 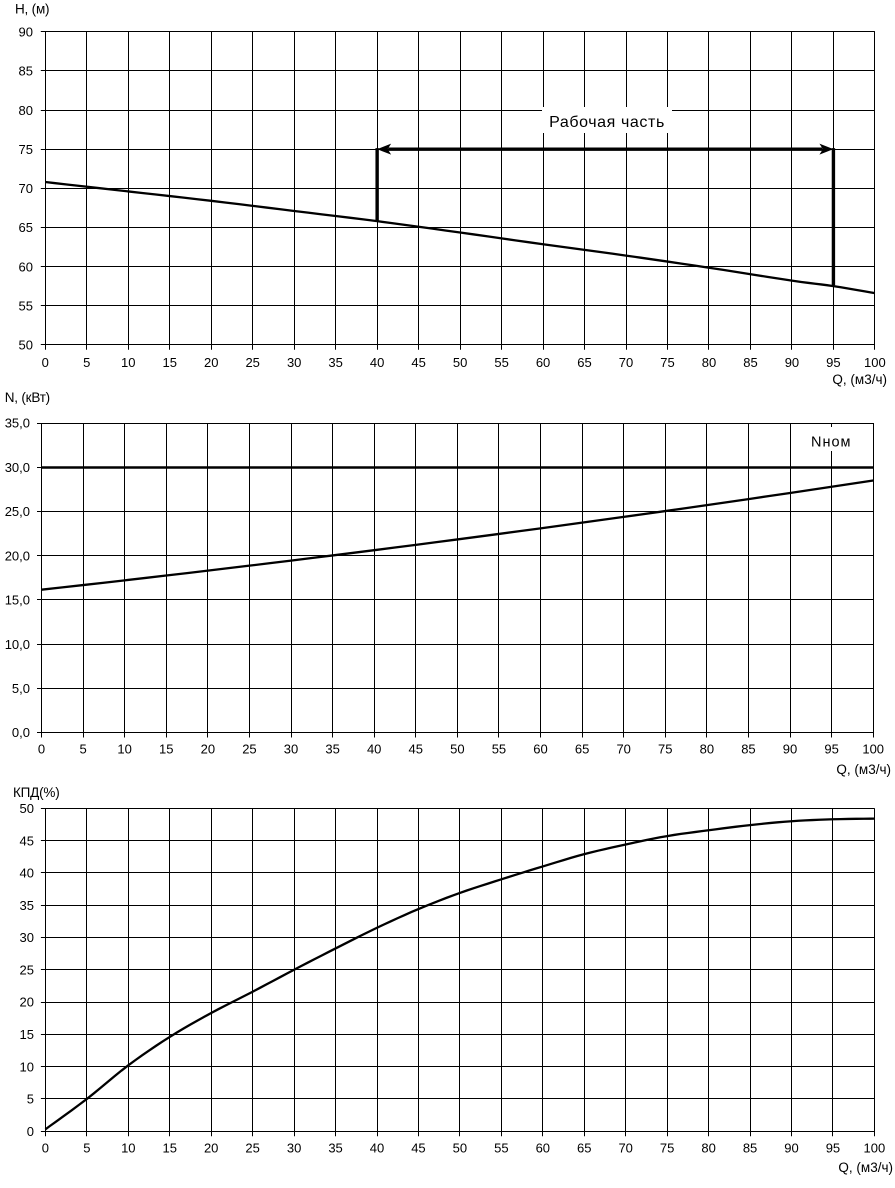 I want to click on svg-text: 20,0, so click(x=17, y=555).